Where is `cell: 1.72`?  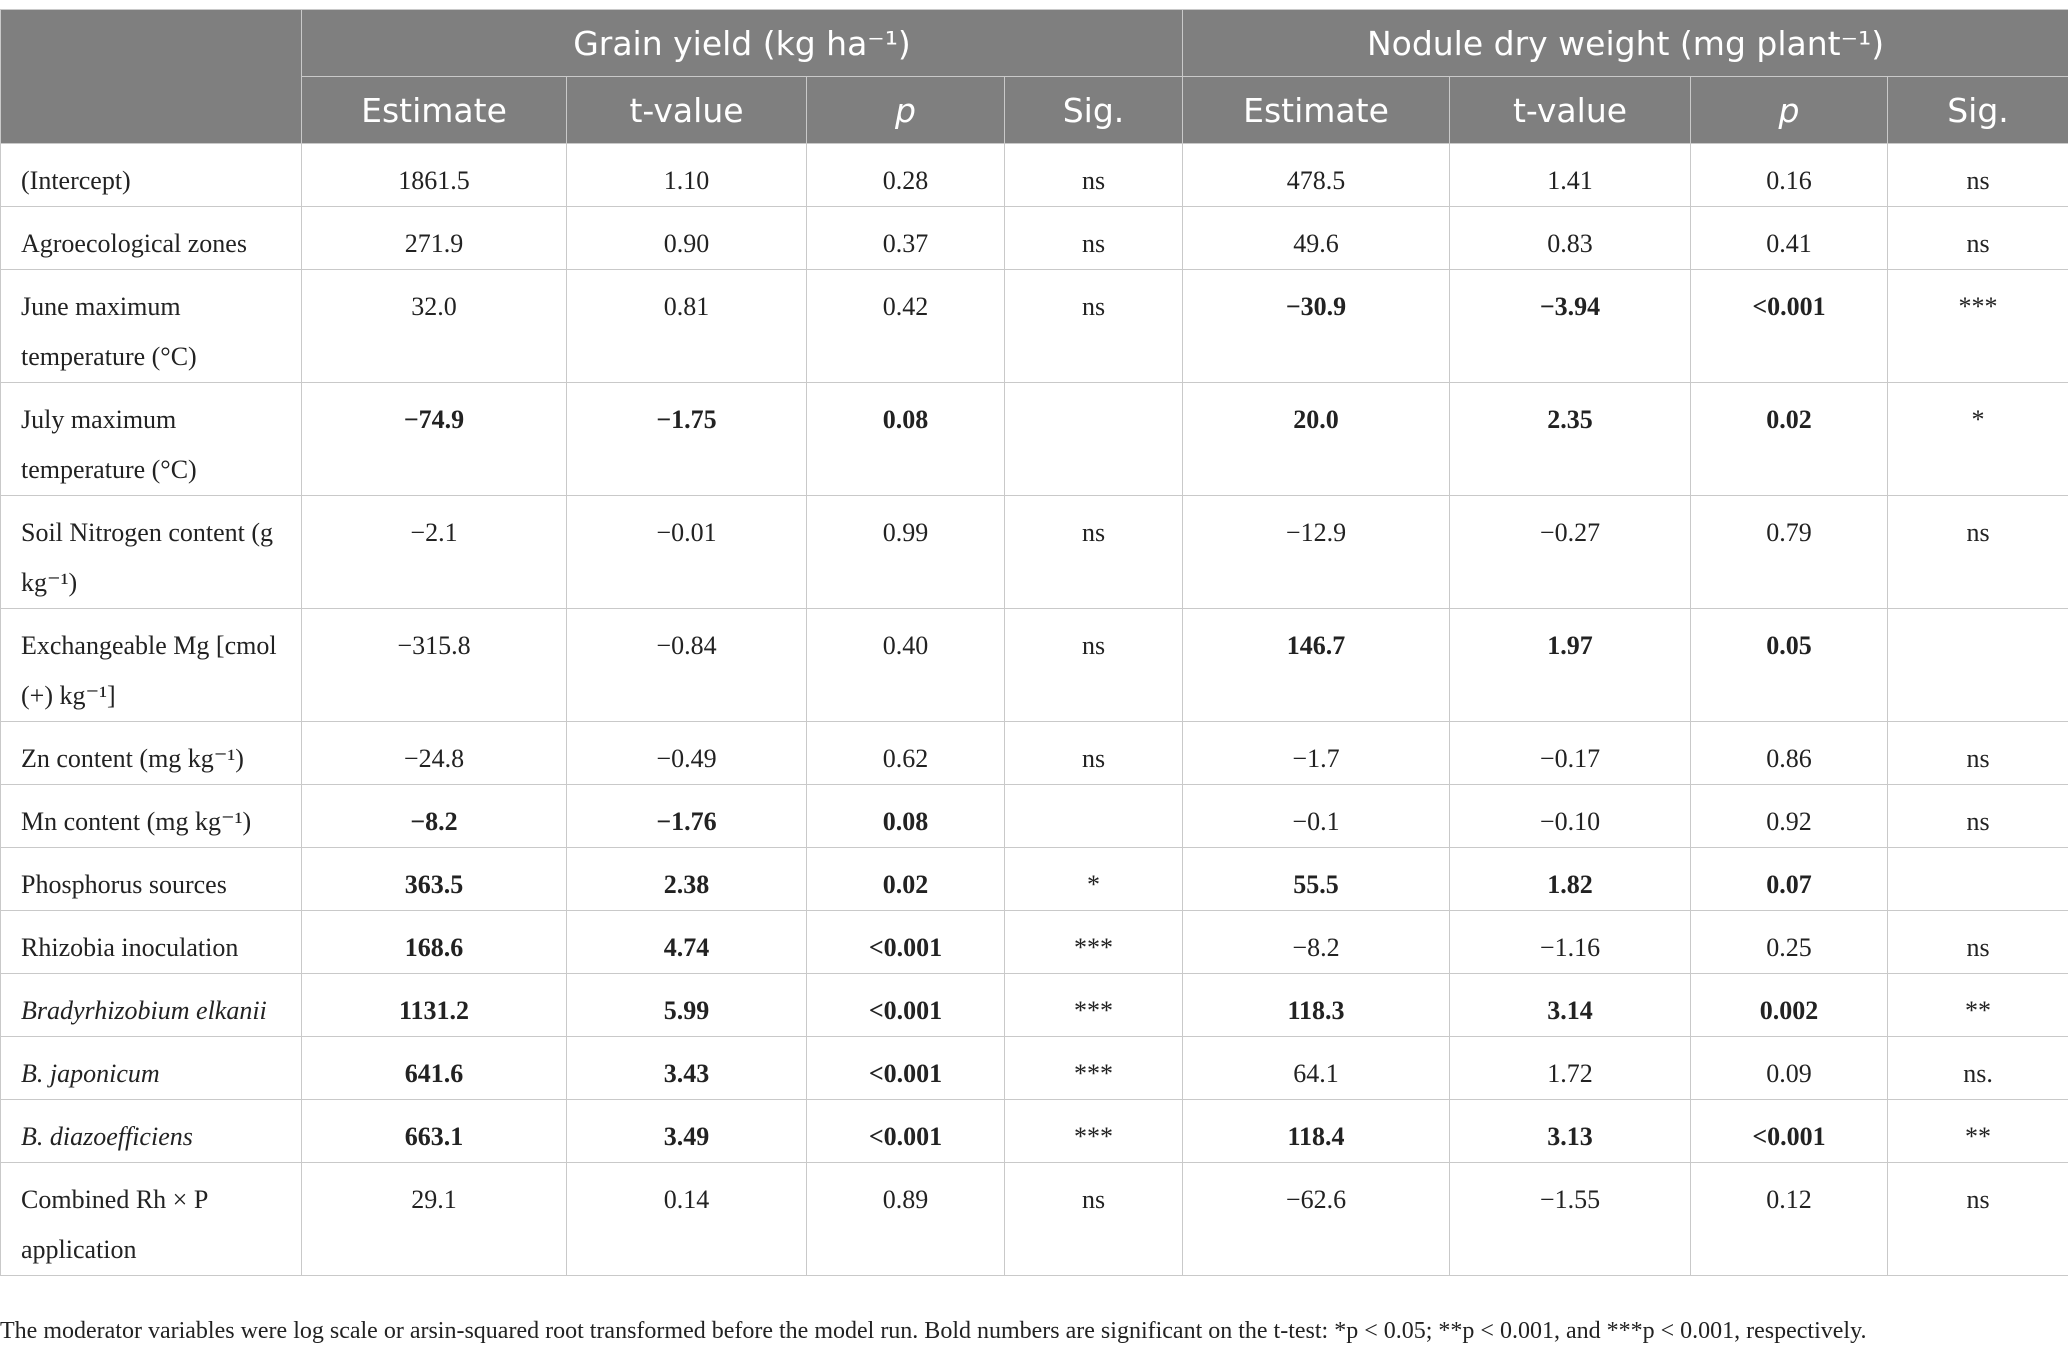
cell: 1.72 is located at coordinates (1570, 1068).